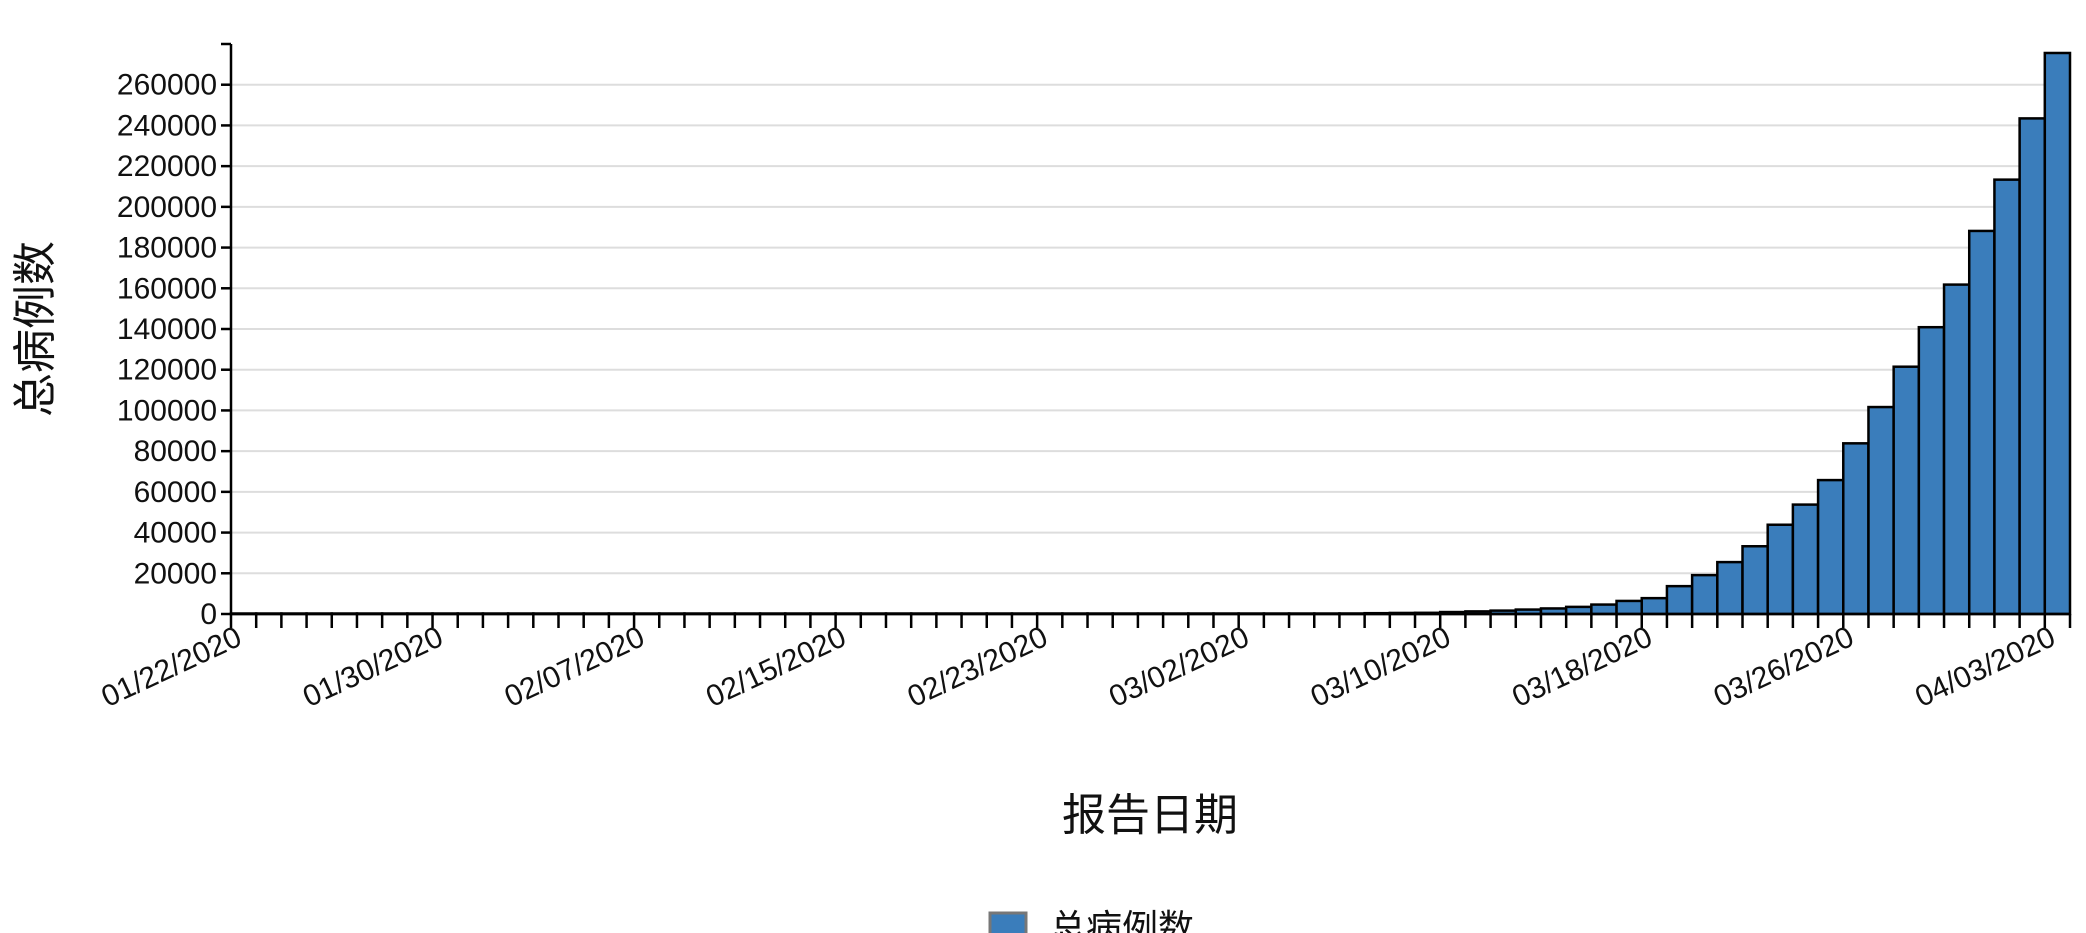 This screenshot has height=933, width=2086. I want to click on y-axis-title: 总病例数, so click(35, 329).